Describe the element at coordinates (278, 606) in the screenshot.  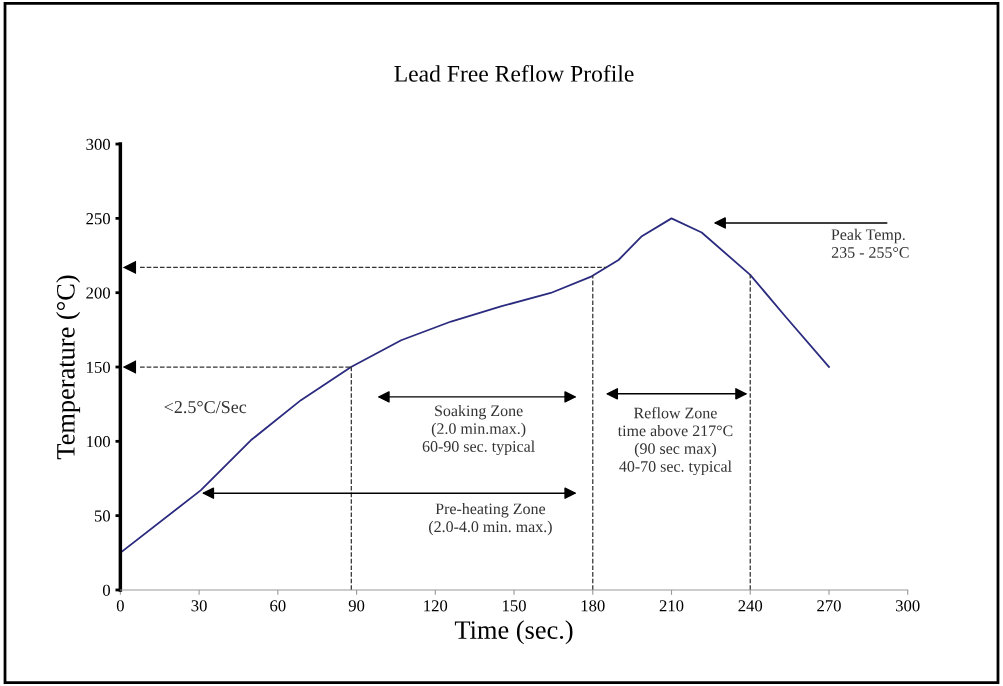
I see `x-tick-label: 60` at that location.